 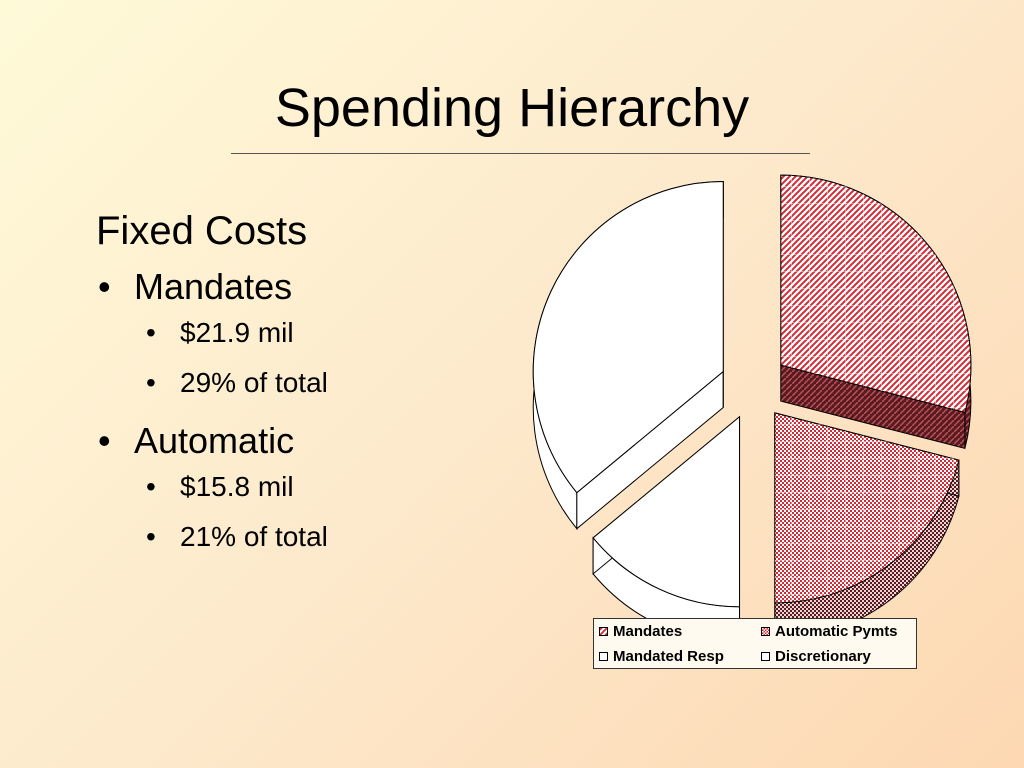 What do you see at coordinates (765, 631) in the screenshot?
I see `legend-swatch-automatic-pymts` at bounding box center [765, 631].